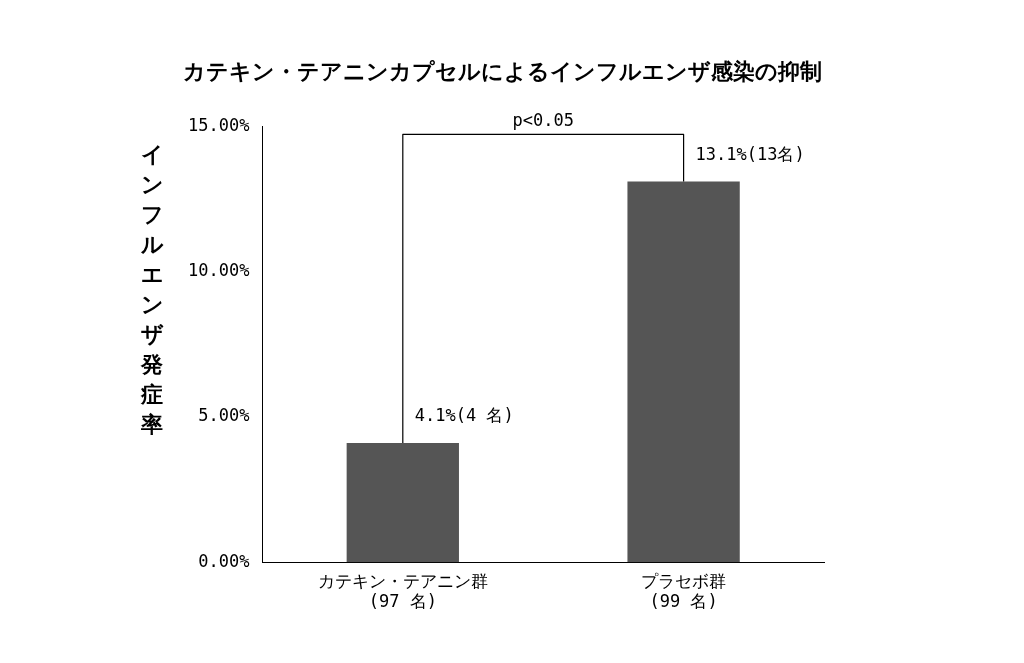 The image size is (1024, 663). What do you see at coordinates (402, 591) in the screenshot?
I see `x-tick-label: カテキン・テアニン群 (97 名)` at bounding box center [402, 591].